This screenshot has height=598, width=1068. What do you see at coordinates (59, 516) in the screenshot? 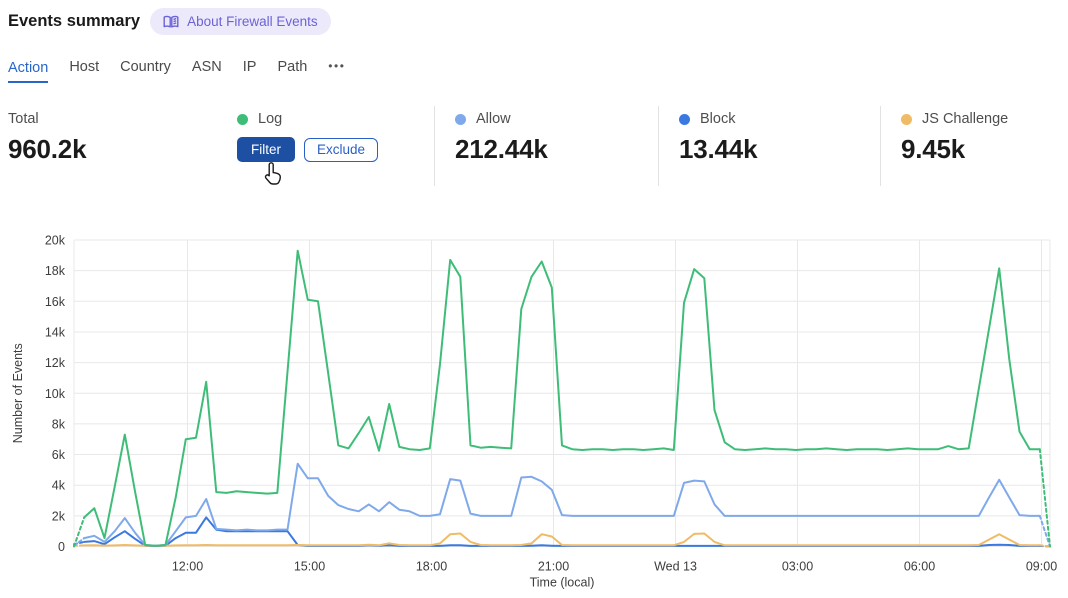
I see `y-tick-label: 2k` at bounding box center [59, 516].